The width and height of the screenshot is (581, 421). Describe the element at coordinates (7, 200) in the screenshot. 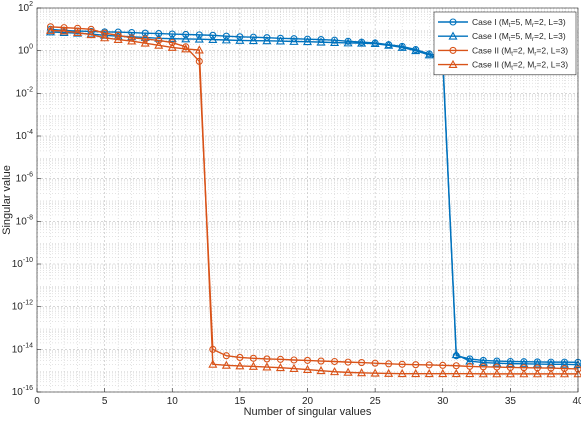

I see `y-axis-label: Singular value` at that location.